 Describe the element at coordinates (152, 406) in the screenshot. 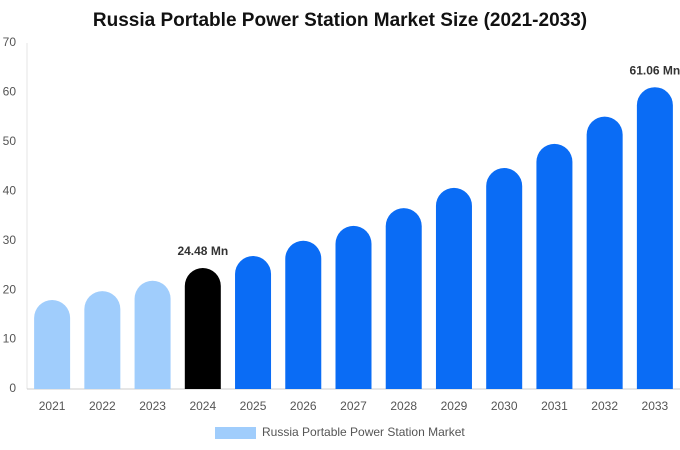

I see `x-tick-label: 2023` at that location.